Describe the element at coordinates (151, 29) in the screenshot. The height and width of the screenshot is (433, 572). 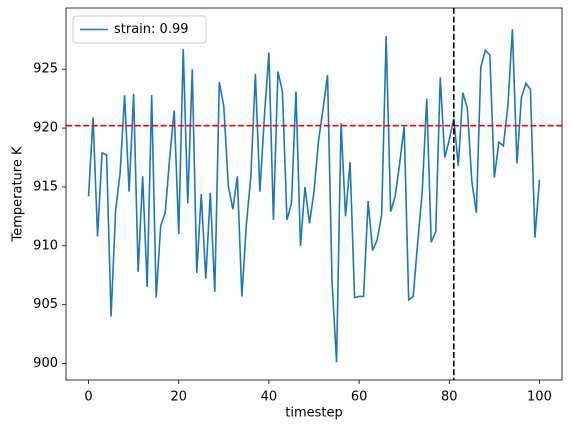
I see `legend-label: strain: 0.99` at that location.